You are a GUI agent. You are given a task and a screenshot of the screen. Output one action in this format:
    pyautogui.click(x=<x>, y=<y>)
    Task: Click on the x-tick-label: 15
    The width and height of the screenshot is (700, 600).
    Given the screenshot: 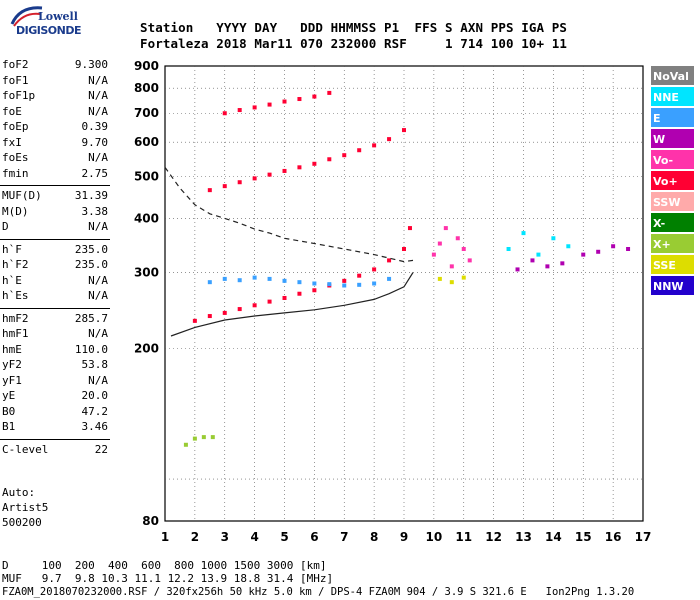 What is the action you would take?
    pyautogui.click(x=583, y=537)
    